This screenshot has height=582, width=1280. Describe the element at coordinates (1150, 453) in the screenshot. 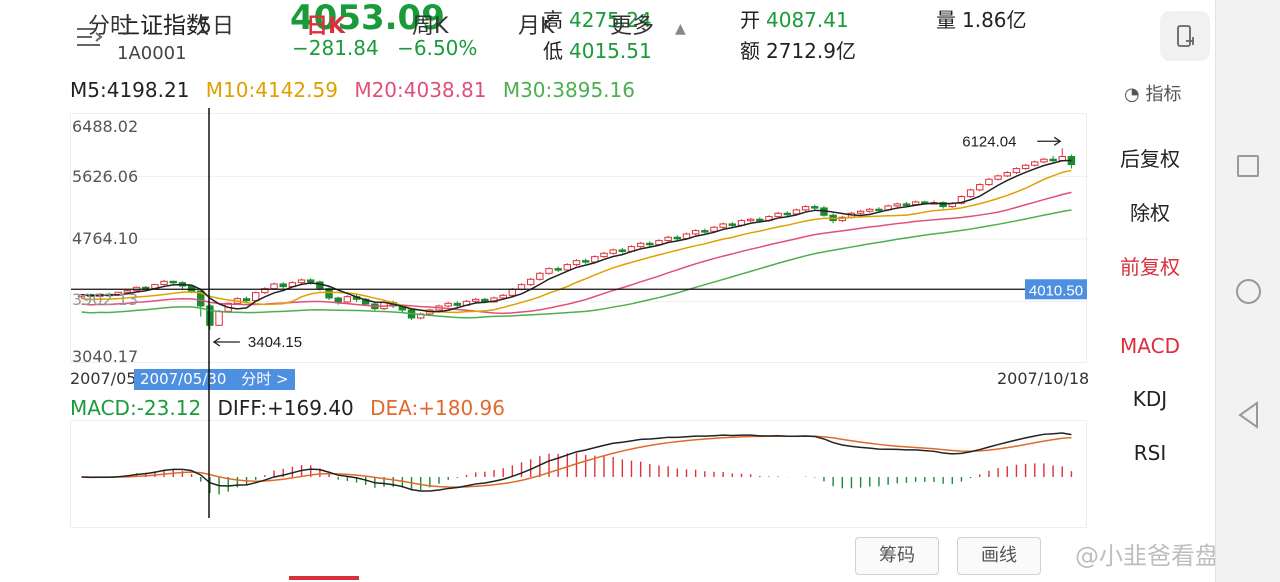

I see `menu-rsi: RSI` at that location.